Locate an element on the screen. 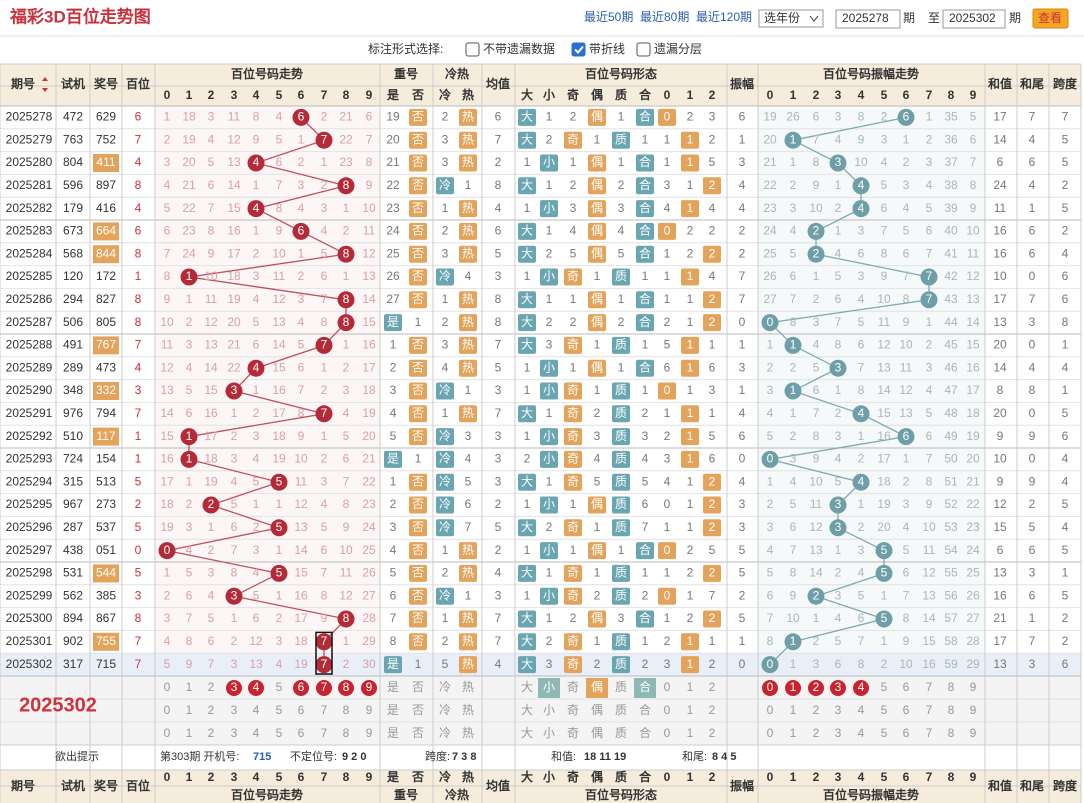  view-button is located at coordinates (1050, 18).